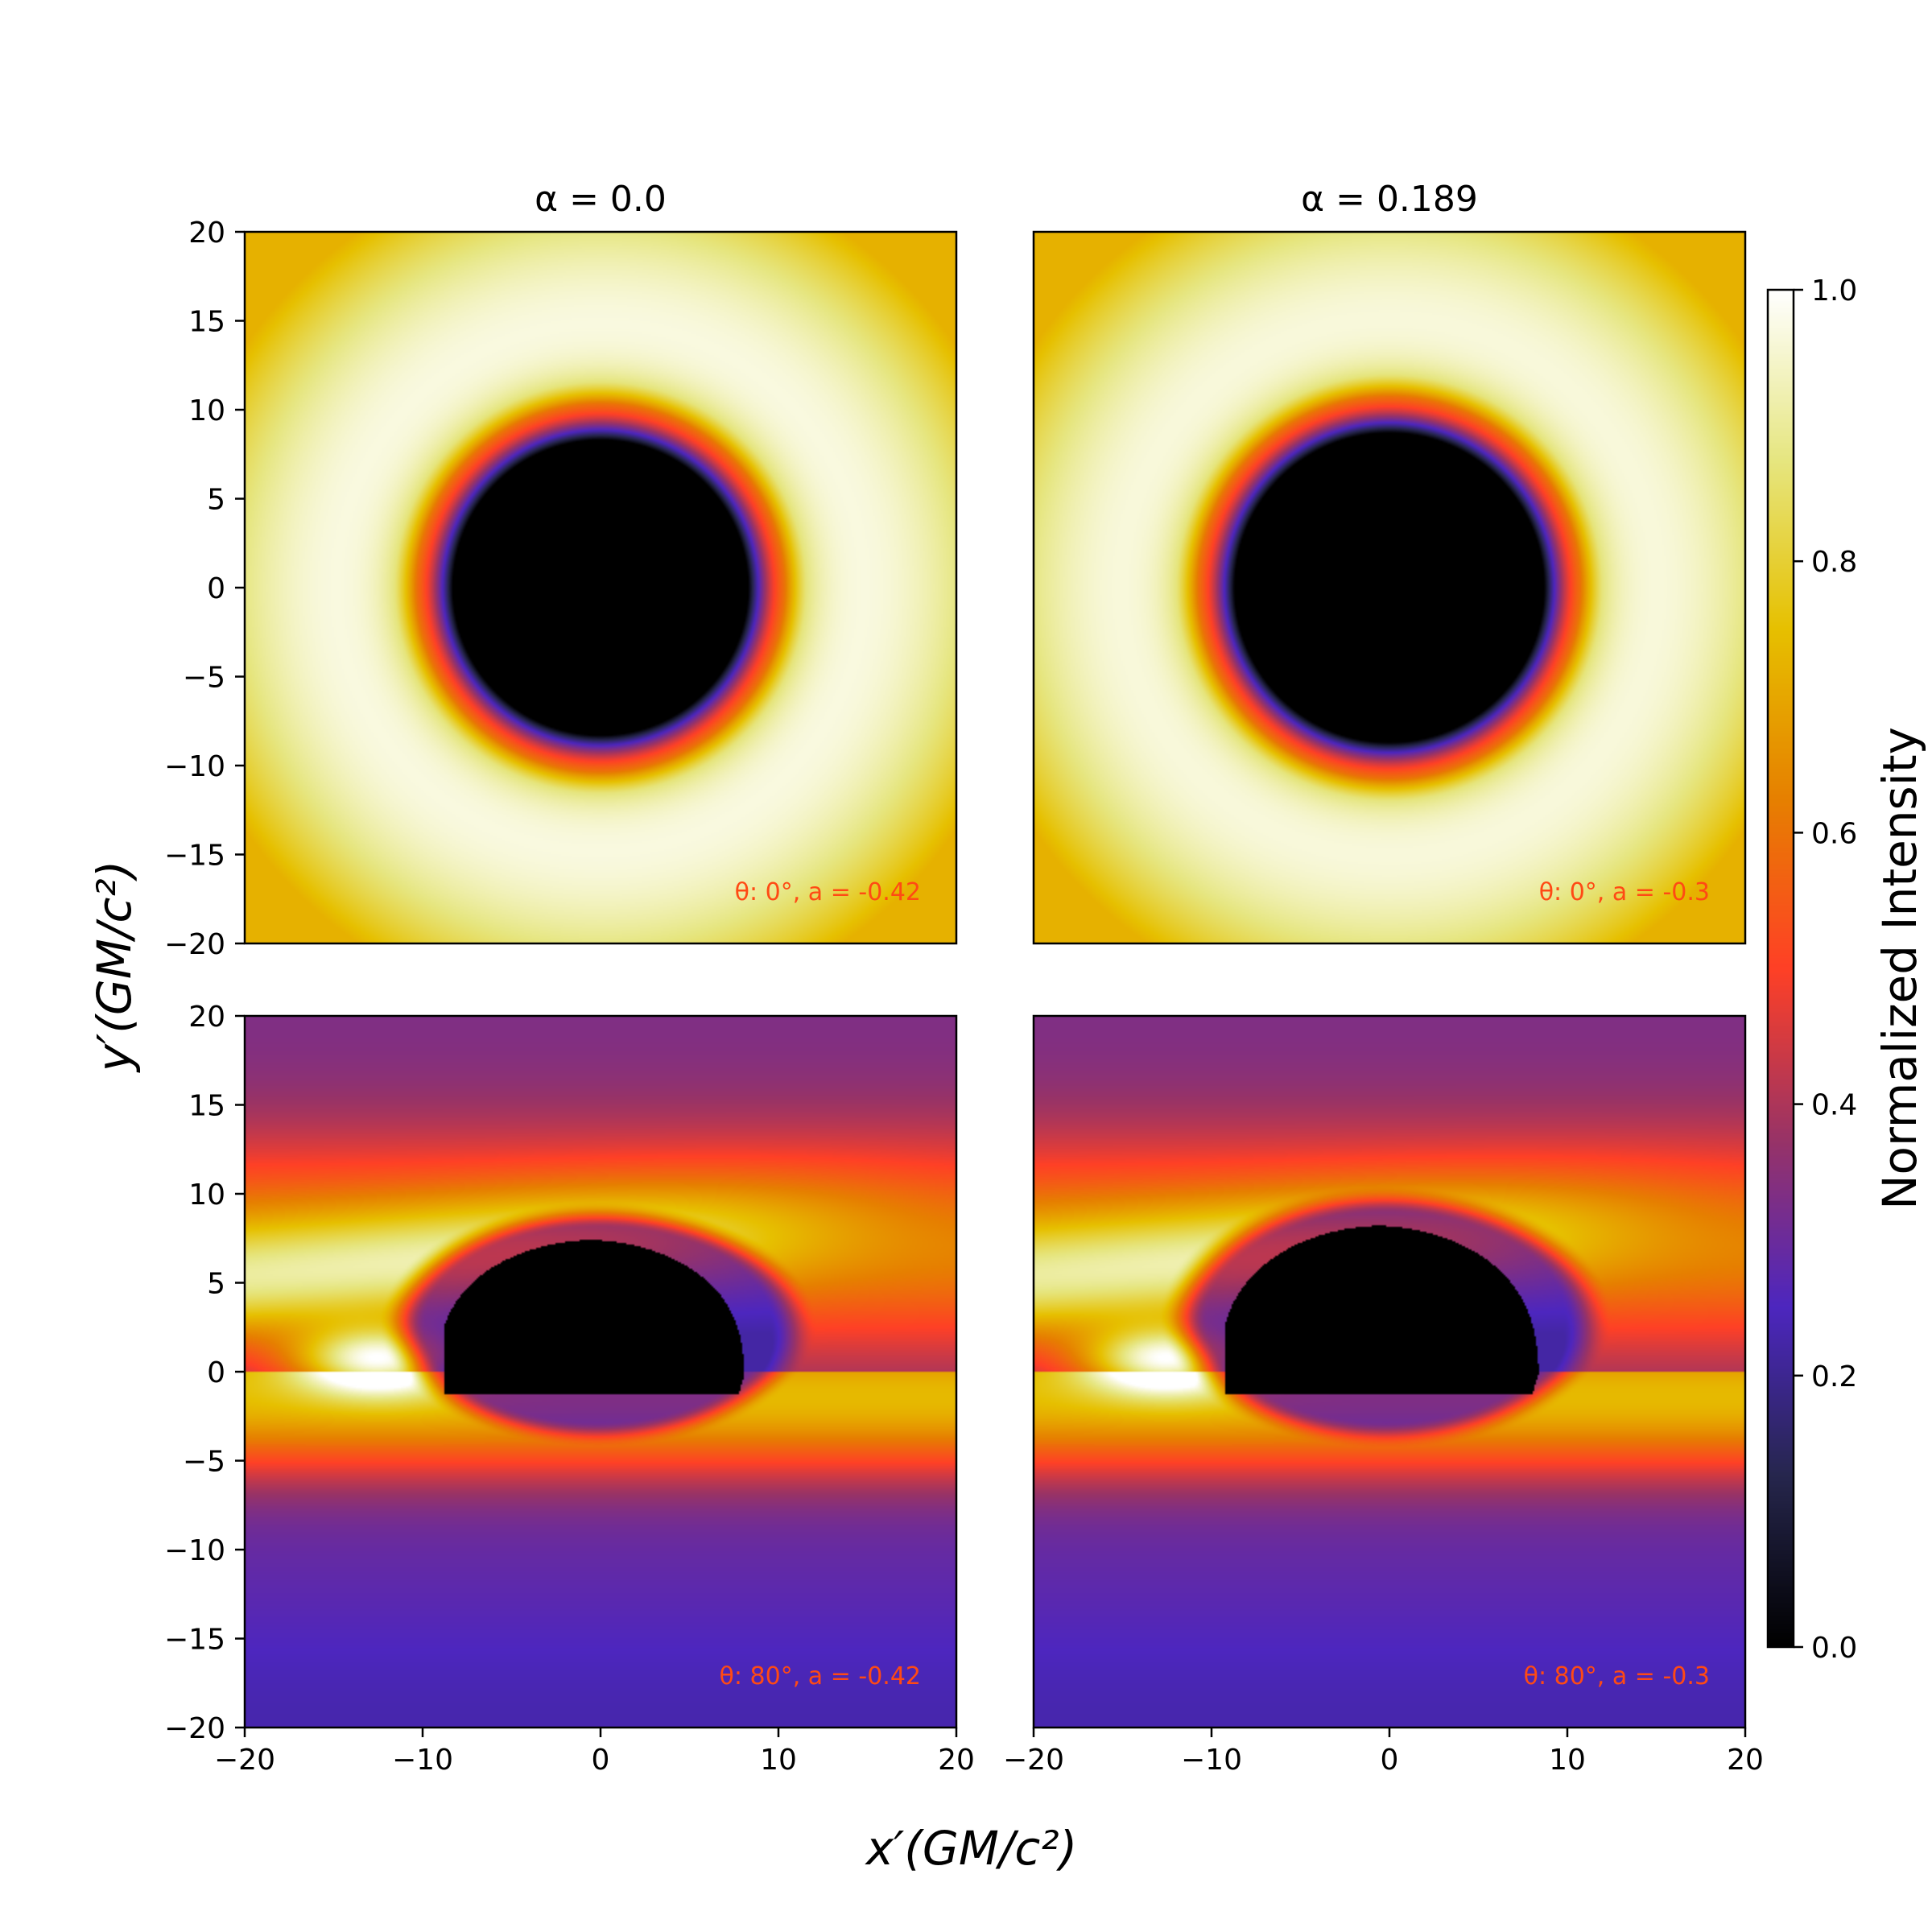 Image resolution: width=1932 pixels, height=1932 pixels. What do you see at coordinates (1617, 1676) in the screenshot?
I see `panel-annotation: θ: 80°, a = -0.3` at bounding box center [1617, 1676].